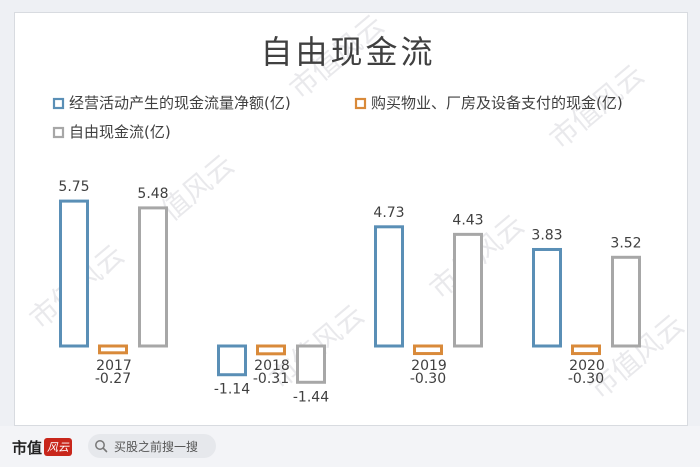 Image resolution: width=700 pixels, height=467 pixels. What do you see at coordinates (73, 187) in the screenshot?
I see `data-label: 5.75` at bounding box center [73, 187].